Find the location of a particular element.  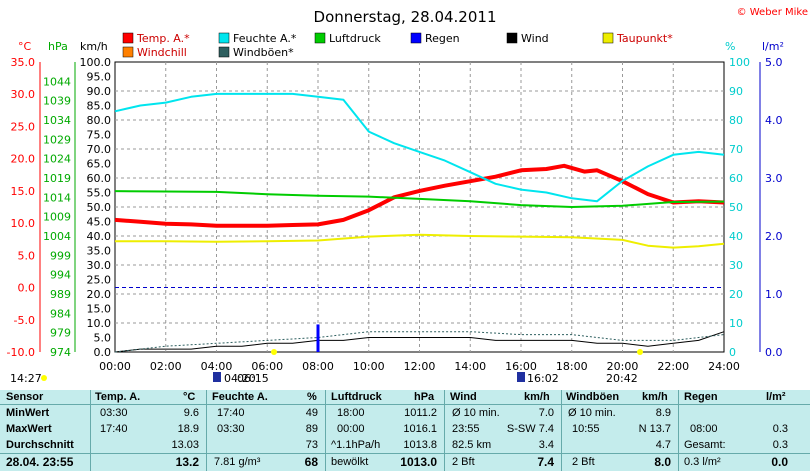

col-temp: Temp. A. is located at coordinates (118, 397).